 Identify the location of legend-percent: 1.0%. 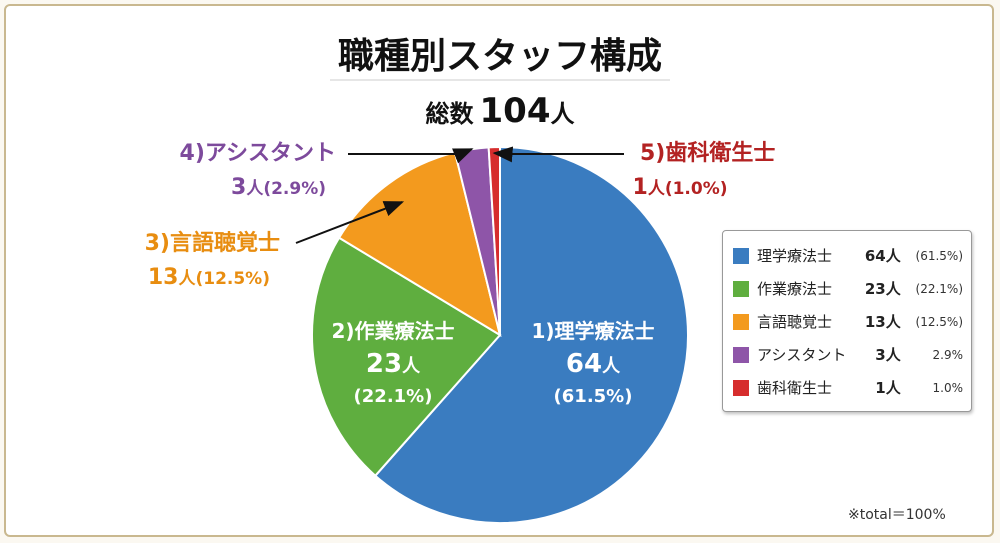
(948, 387).